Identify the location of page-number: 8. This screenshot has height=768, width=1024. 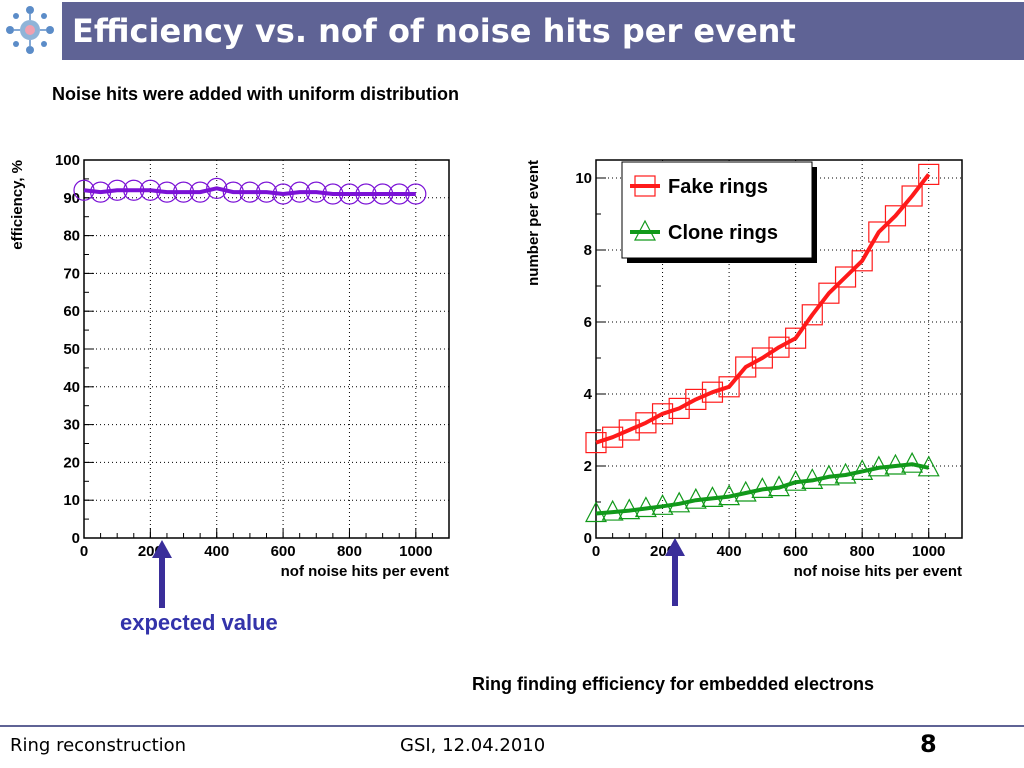
(928, 744).